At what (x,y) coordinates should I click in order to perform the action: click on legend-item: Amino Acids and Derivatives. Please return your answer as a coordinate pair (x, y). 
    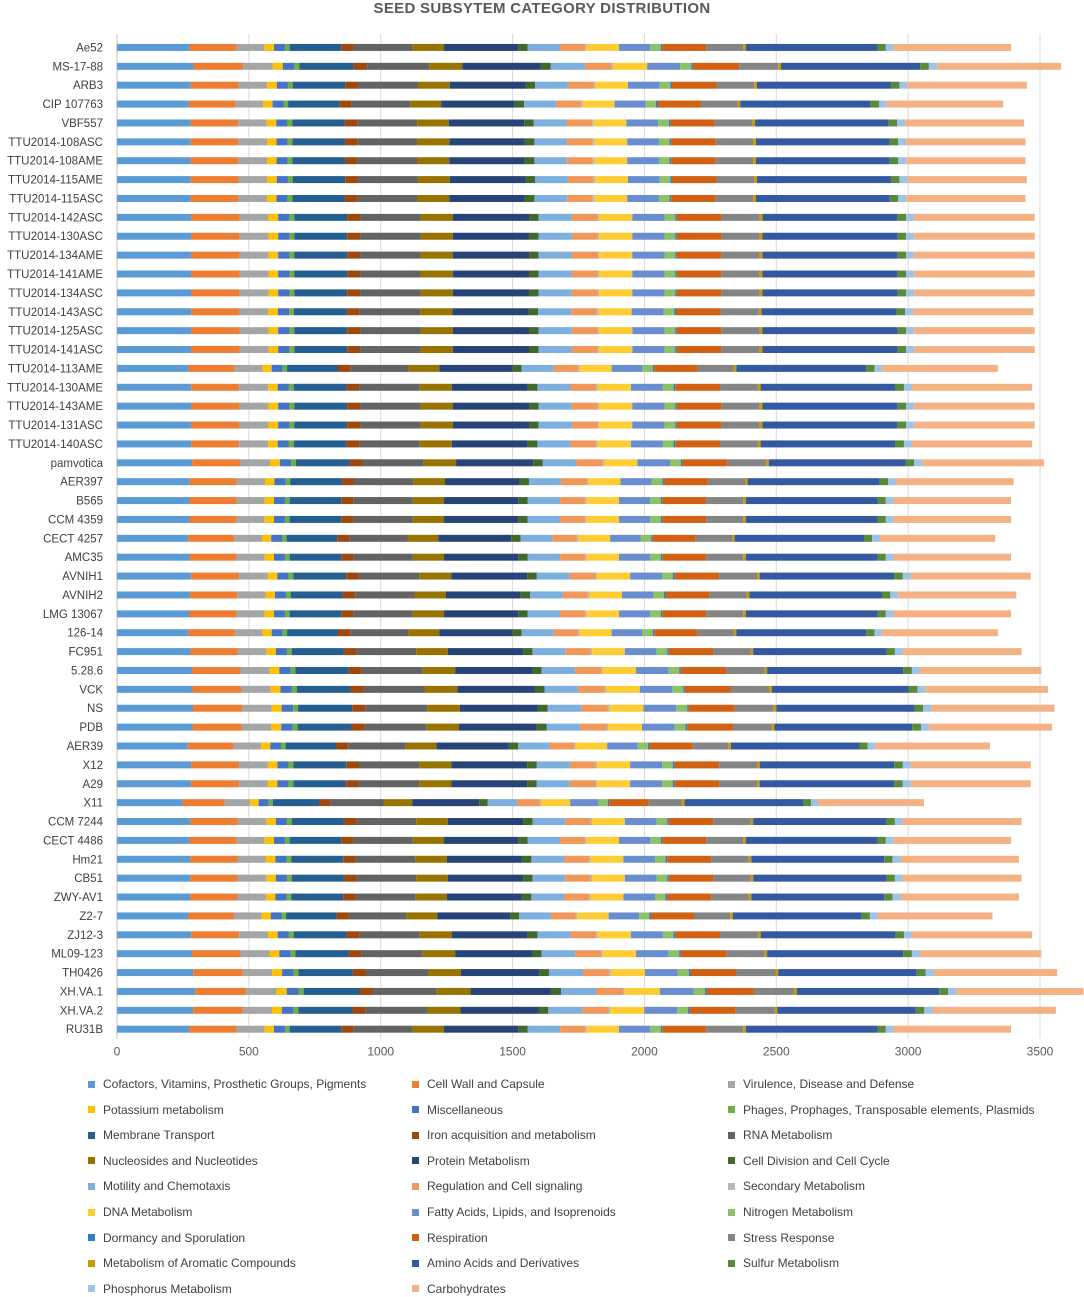
    Looking at the image, I should click on (495, 1263).